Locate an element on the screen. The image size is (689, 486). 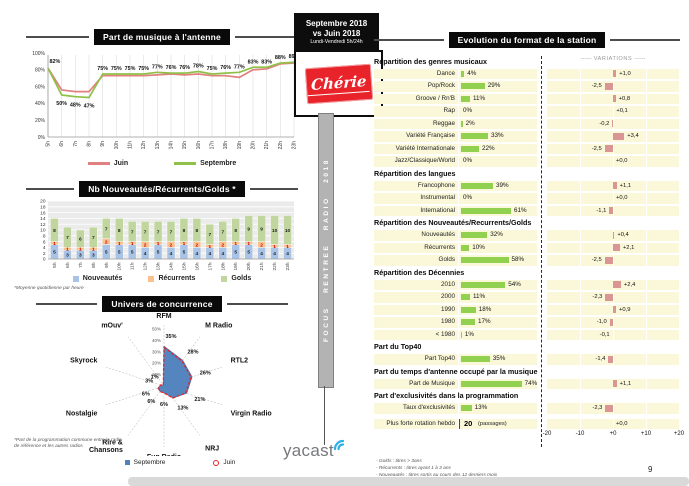
format-row: Jazz/Classique/World 0% +0,0 is located at coordinates (528, 161).